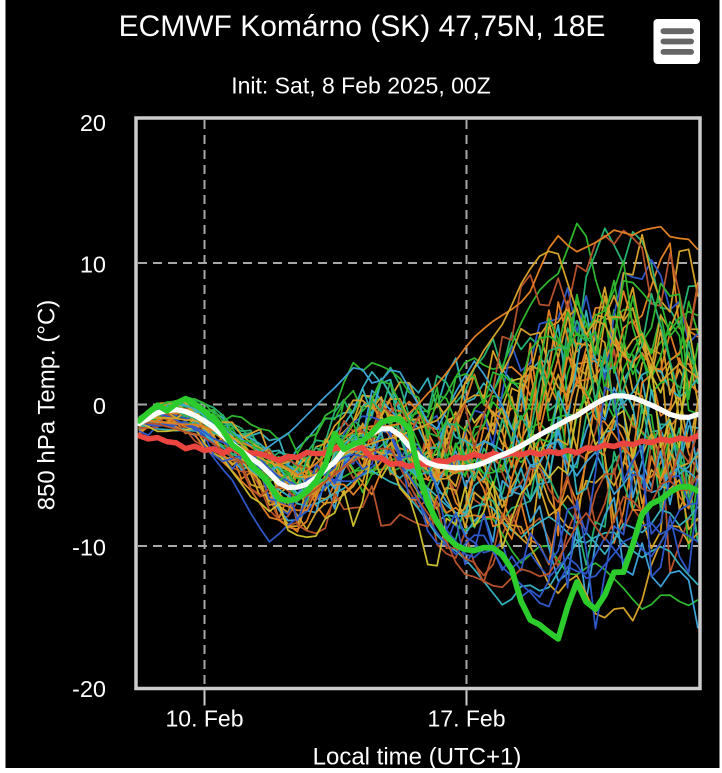  I want to click on svg-text: ECMWF Komárno (SK) 47,75N, 18E, so click(362, 26).